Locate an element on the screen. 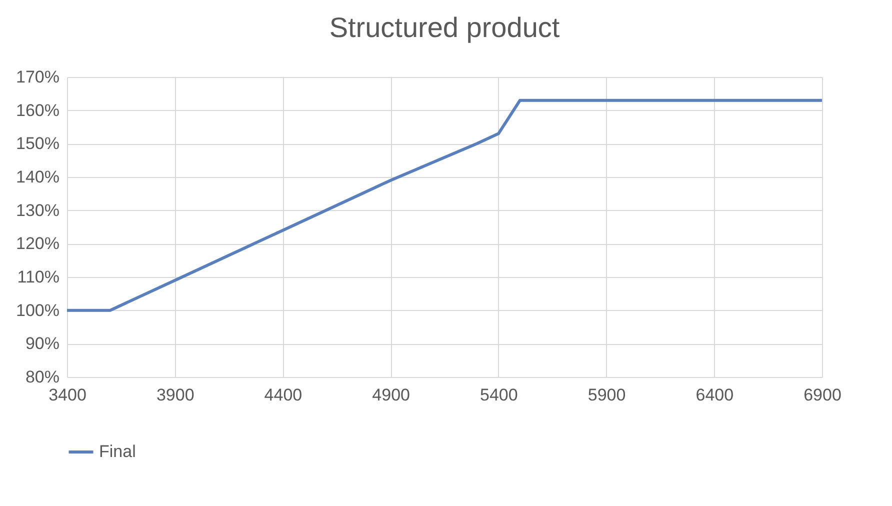  x-tick-label: 6900 is located at coordinates (823, 395).